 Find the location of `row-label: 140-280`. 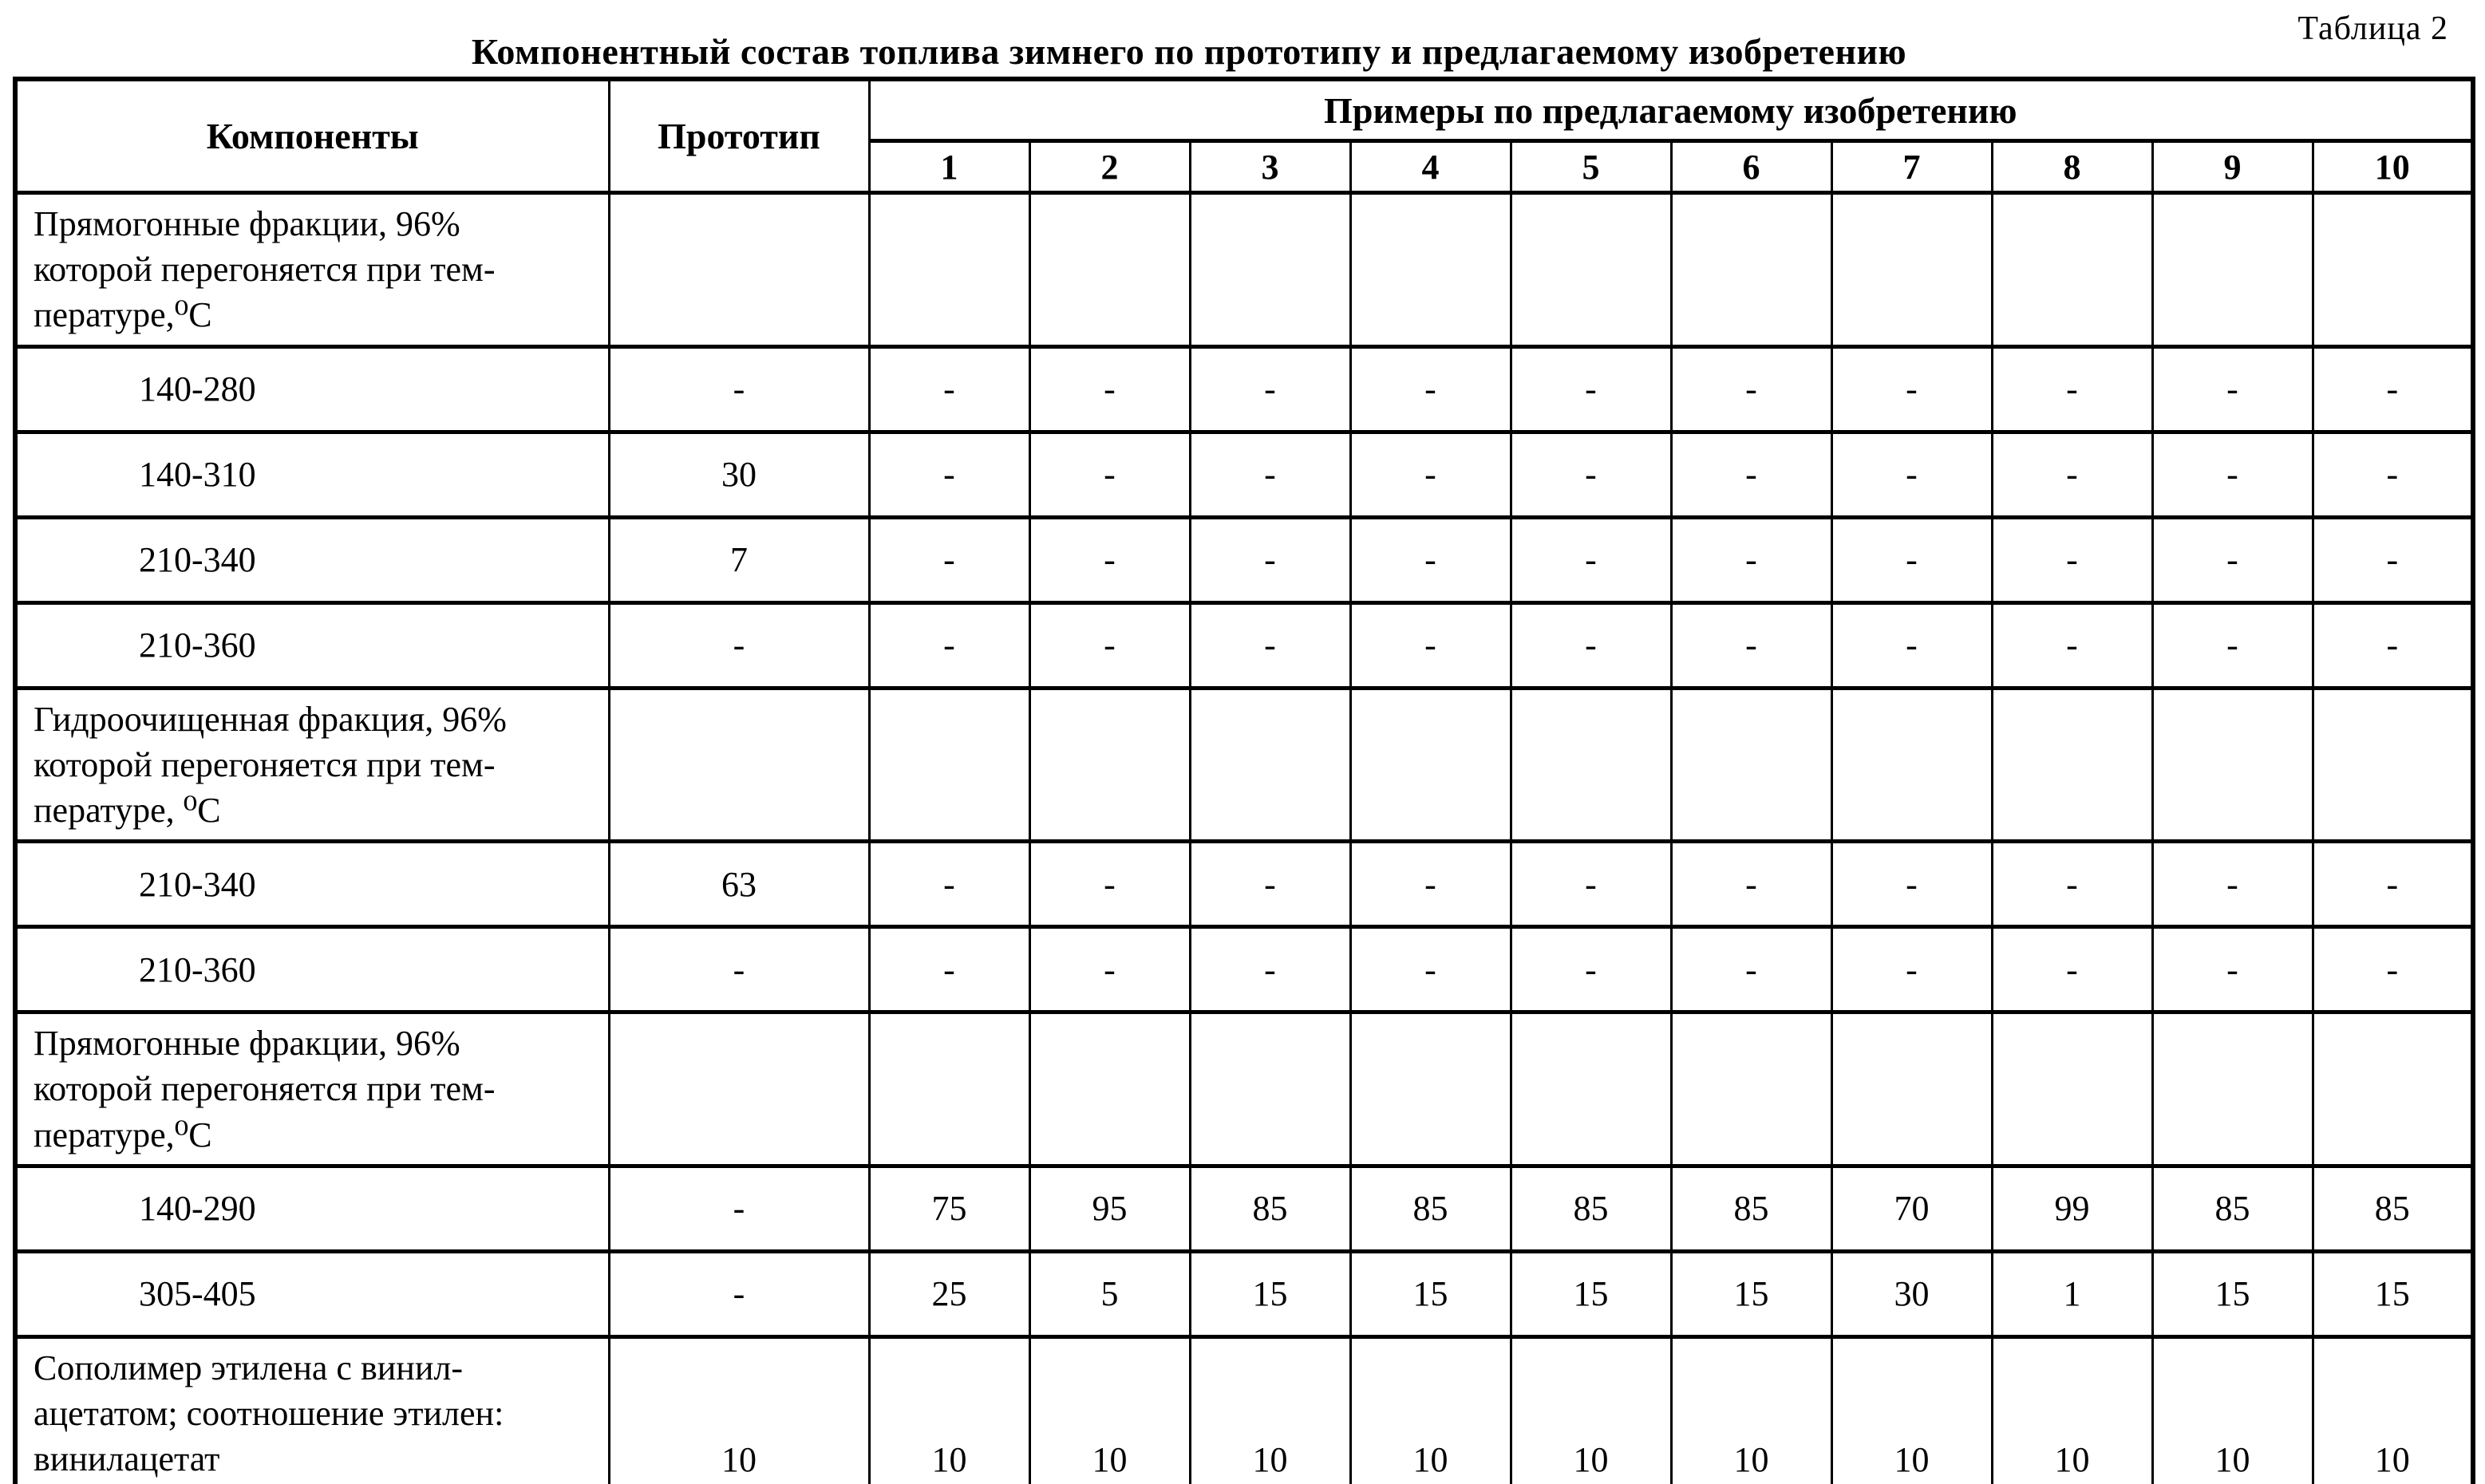

row-label: 140-280 is located at coordinates (312, 389).